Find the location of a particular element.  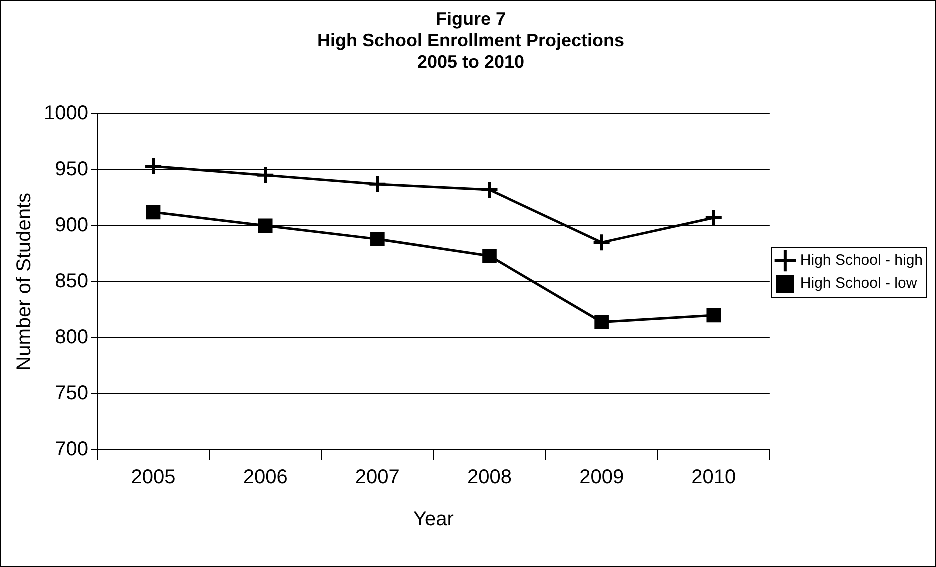

x-tick-label: 2005 is located at coordinates (153, 477).